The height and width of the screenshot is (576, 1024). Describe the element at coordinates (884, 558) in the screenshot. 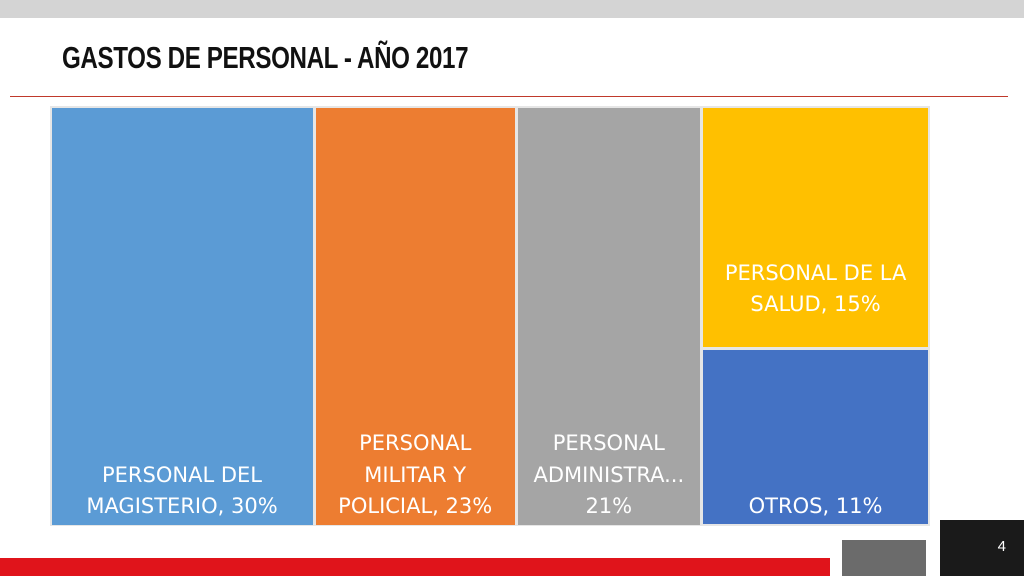

I see `footer-gray-block` at that location.